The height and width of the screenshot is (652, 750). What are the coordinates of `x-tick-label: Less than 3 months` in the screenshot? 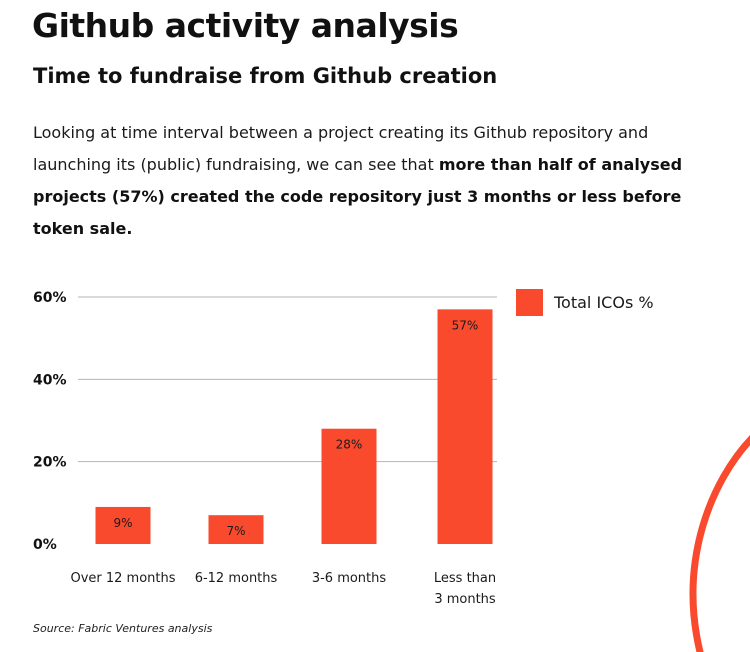 It's located at (465, 589).